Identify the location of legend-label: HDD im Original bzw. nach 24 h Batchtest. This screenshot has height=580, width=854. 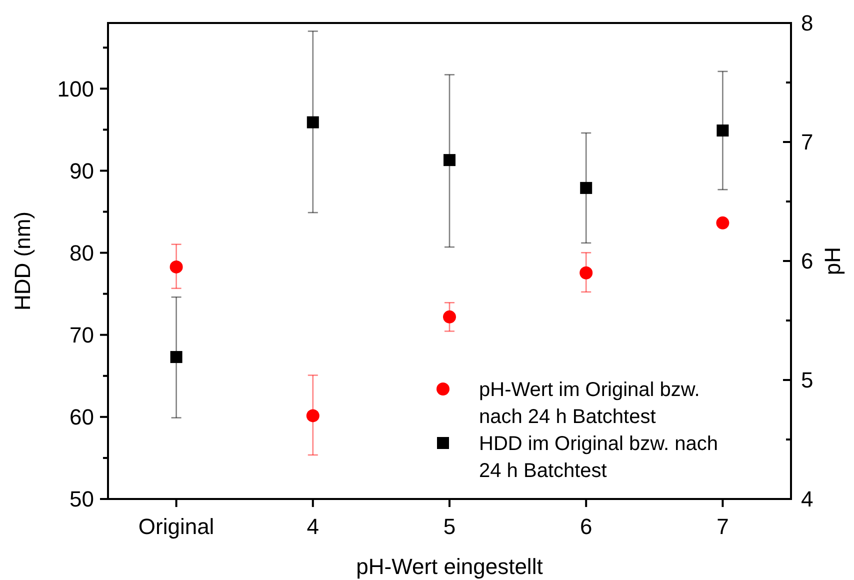
(598, 457).